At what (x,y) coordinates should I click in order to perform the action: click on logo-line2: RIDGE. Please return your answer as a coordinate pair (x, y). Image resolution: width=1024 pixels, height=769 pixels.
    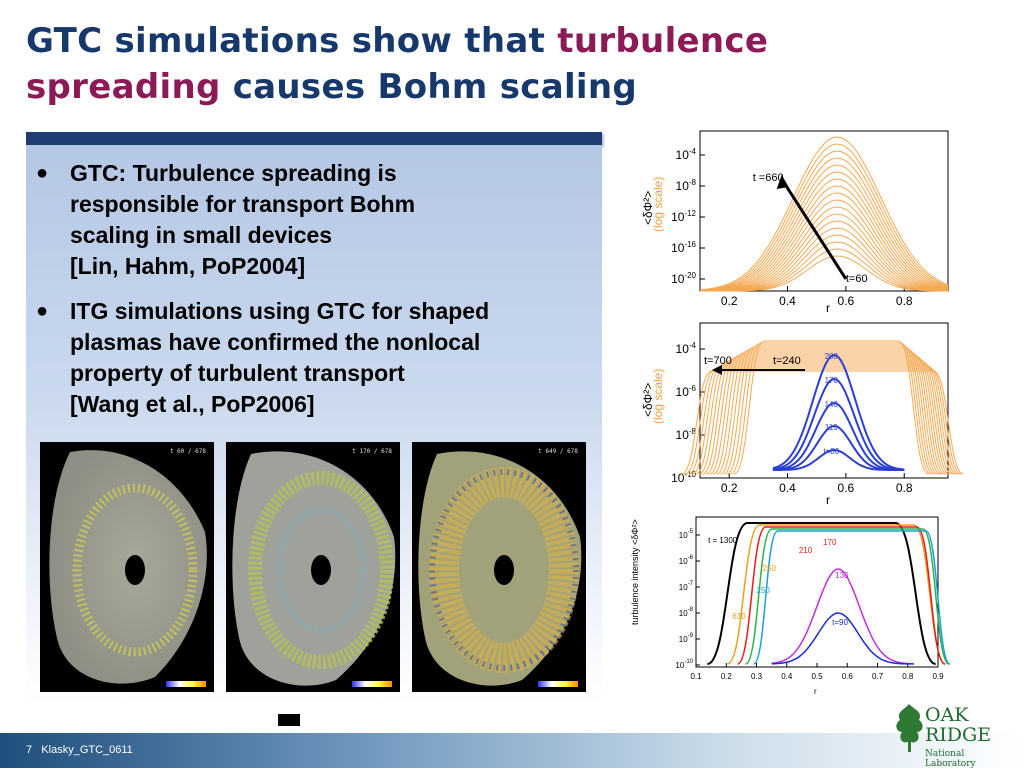
    Looking at the image, I should click on (958, 735).